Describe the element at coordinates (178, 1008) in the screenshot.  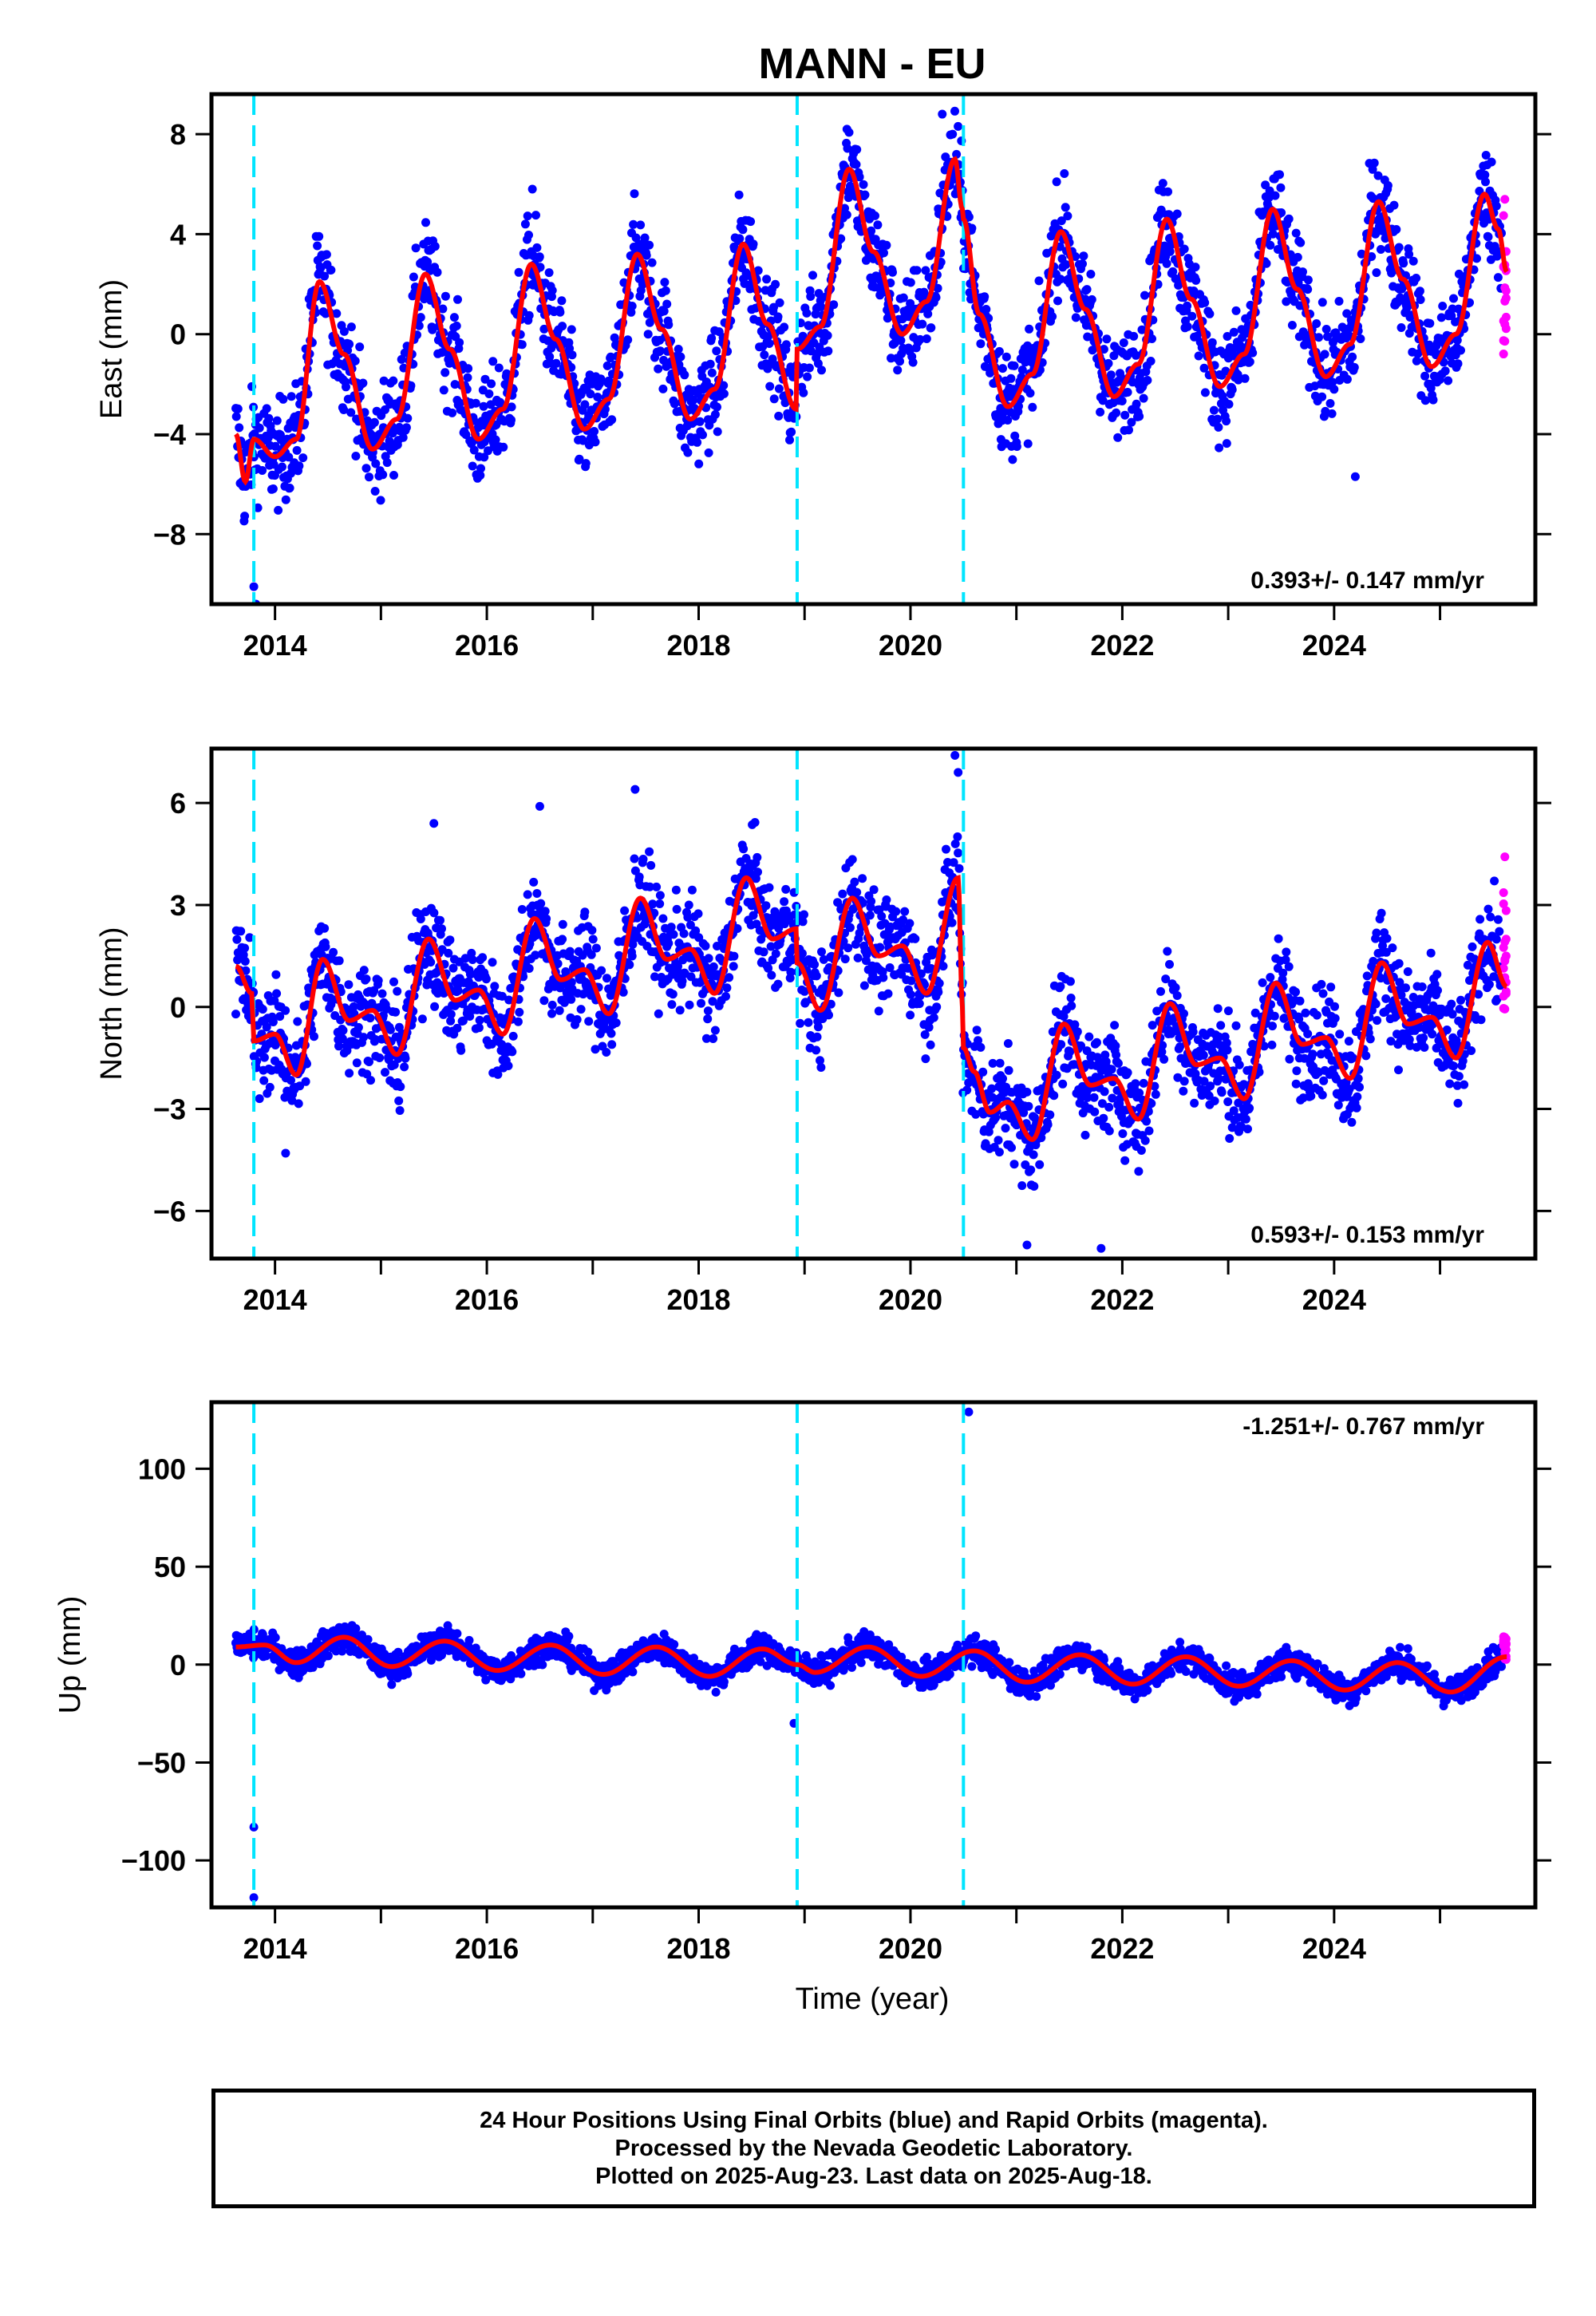
I see `y-tick-label: 0` at that location.